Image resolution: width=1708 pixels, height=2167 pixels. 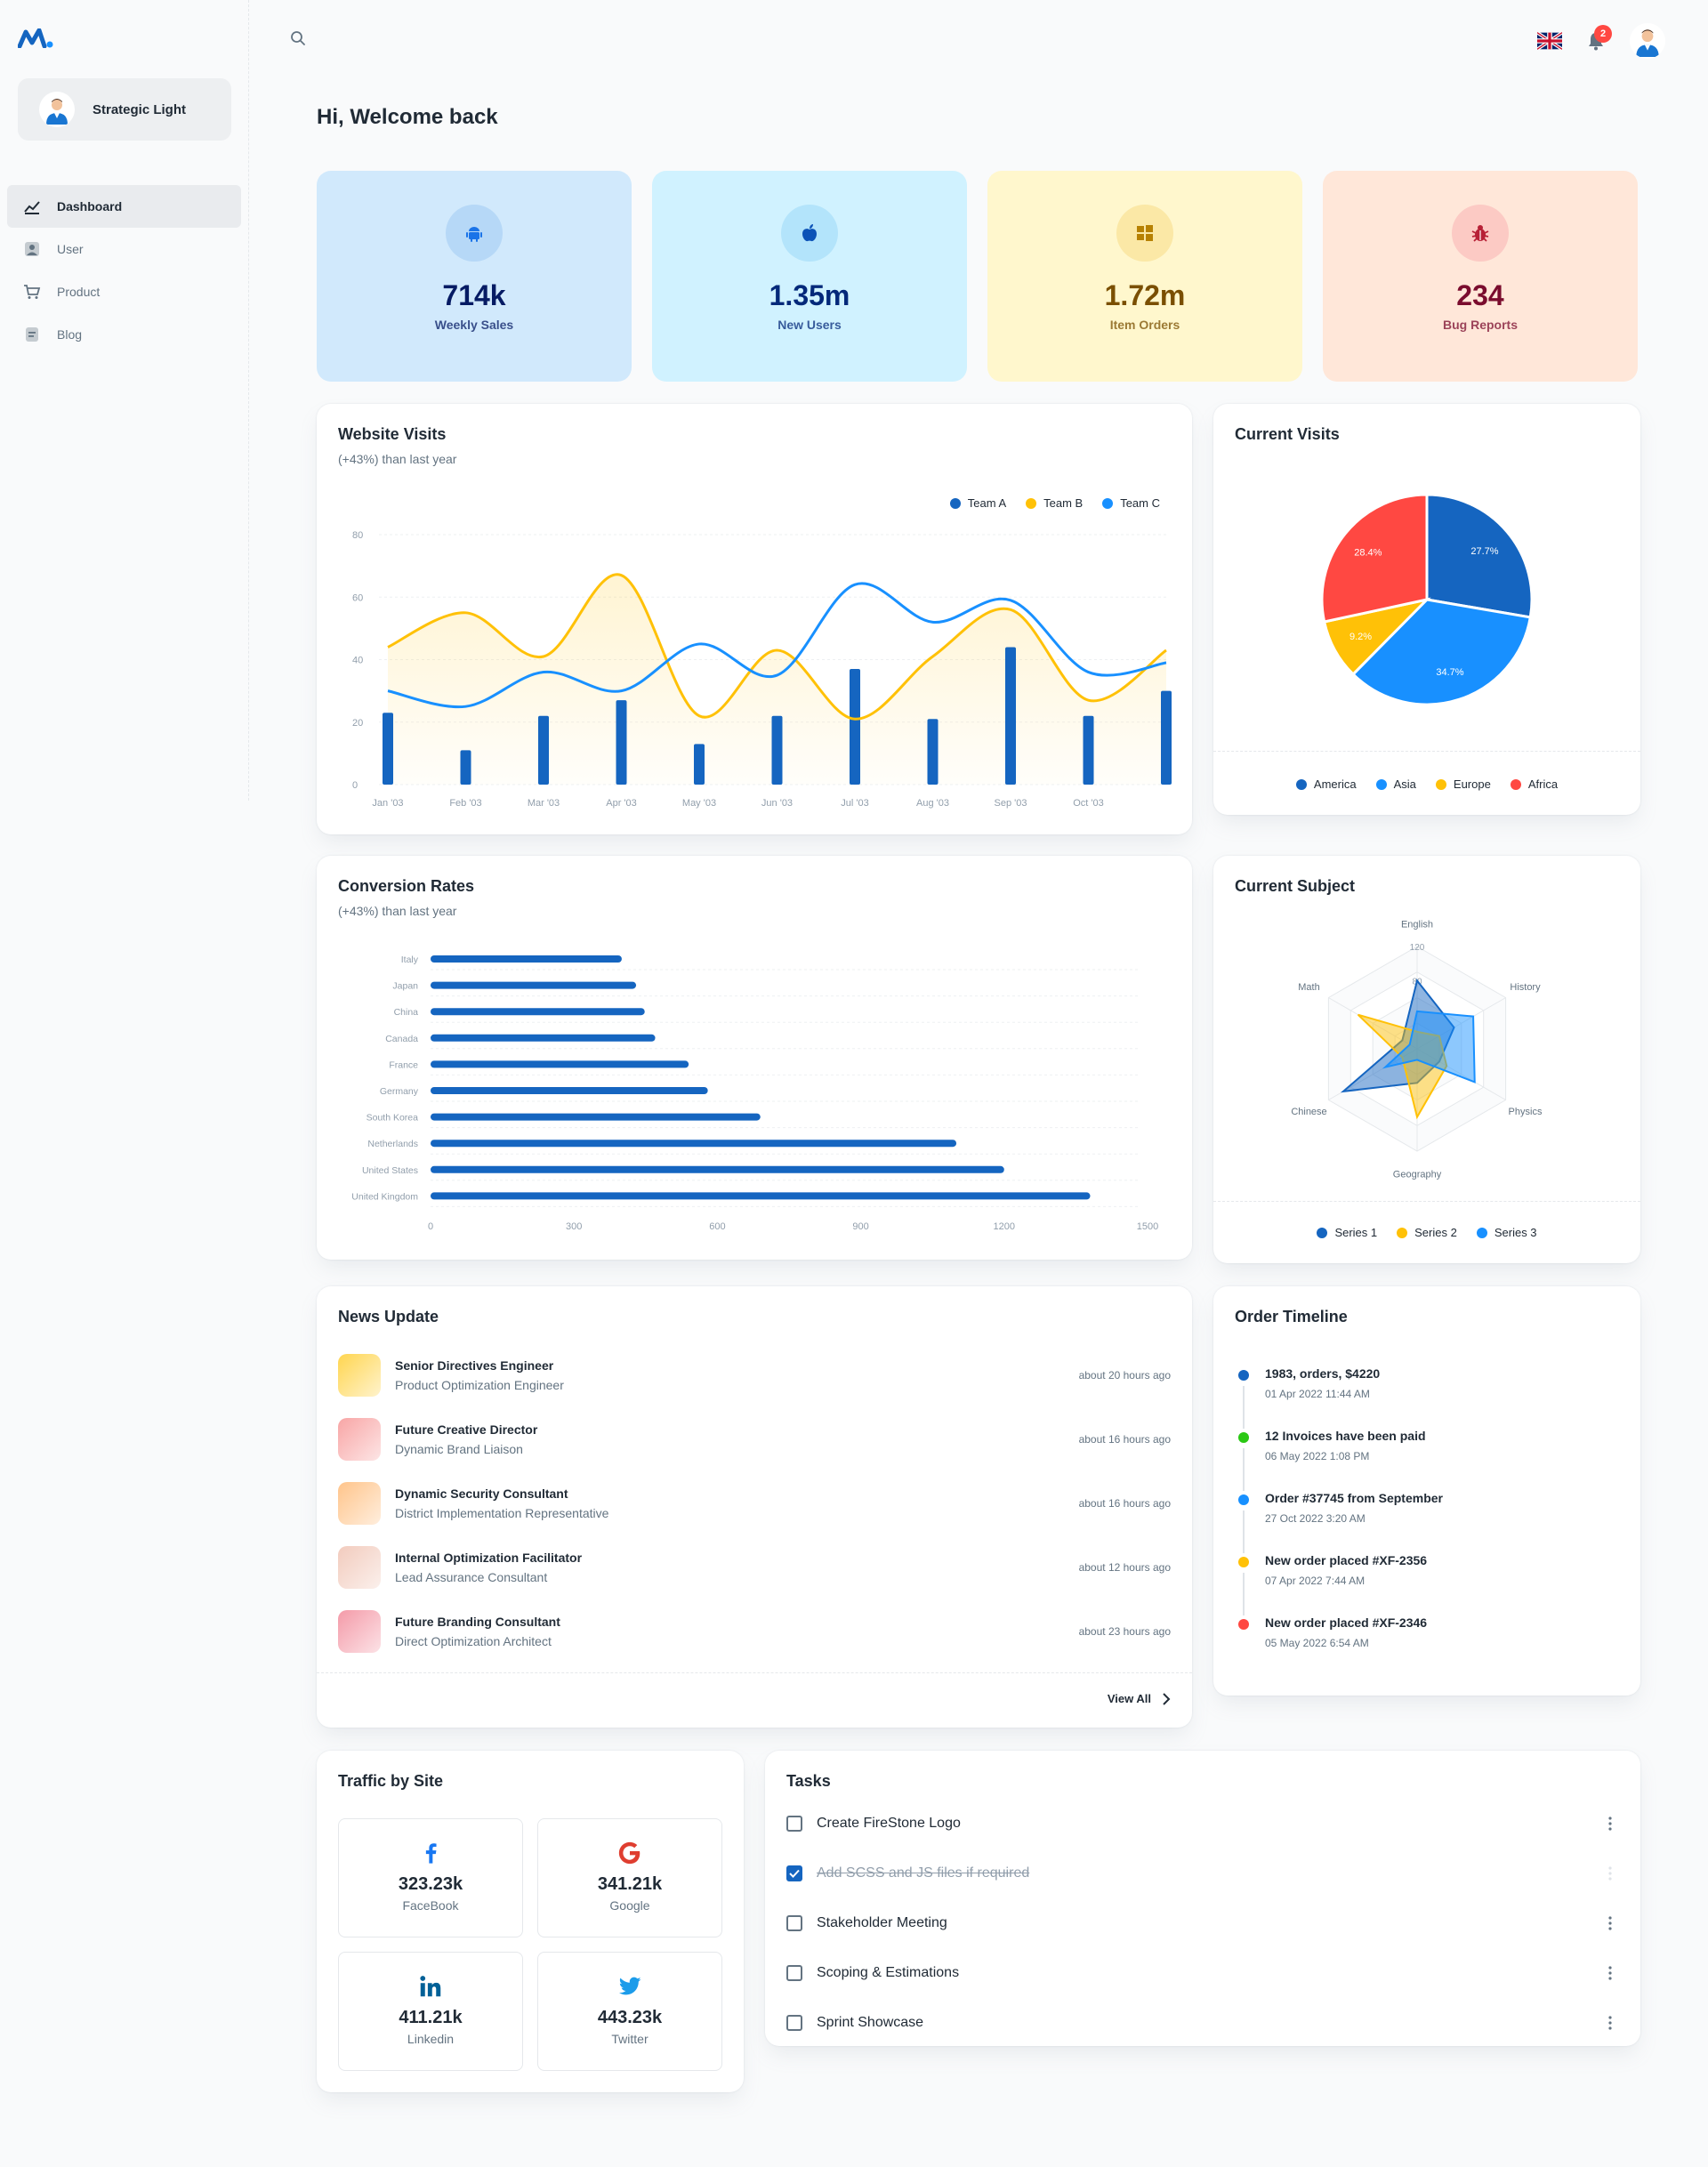 What do you see at coordinates (1347, 1232) in the screenshot?
I see `legend-item: Series 1` at bounding box center [1347, 1232].